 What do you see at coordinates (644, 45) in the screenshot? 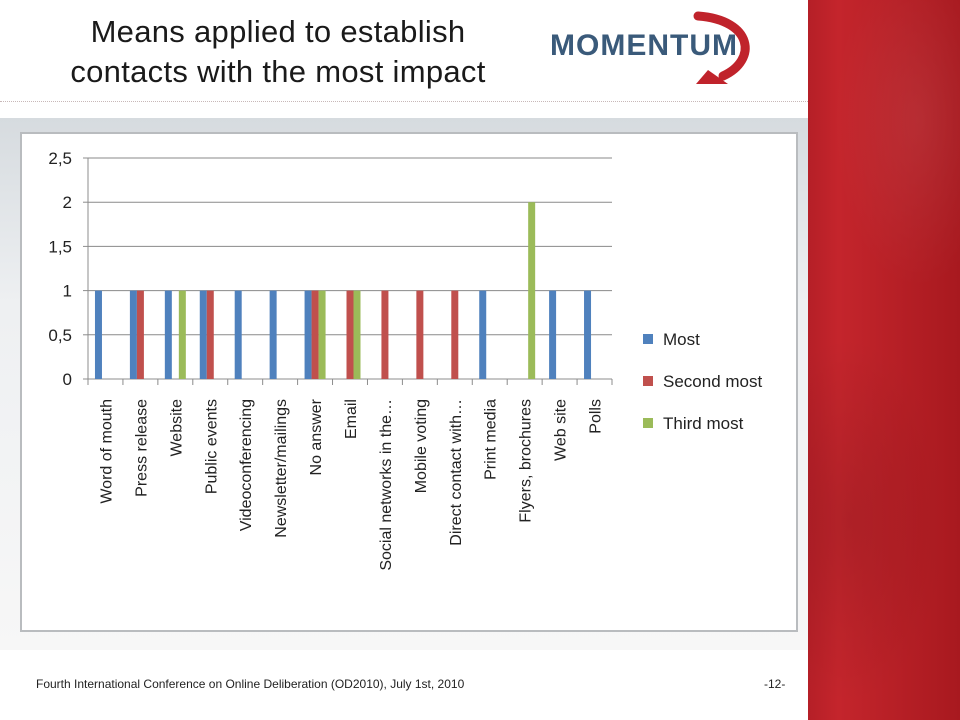
I see `logo-text: MOMENTUM` at bounding box center [644, 45].